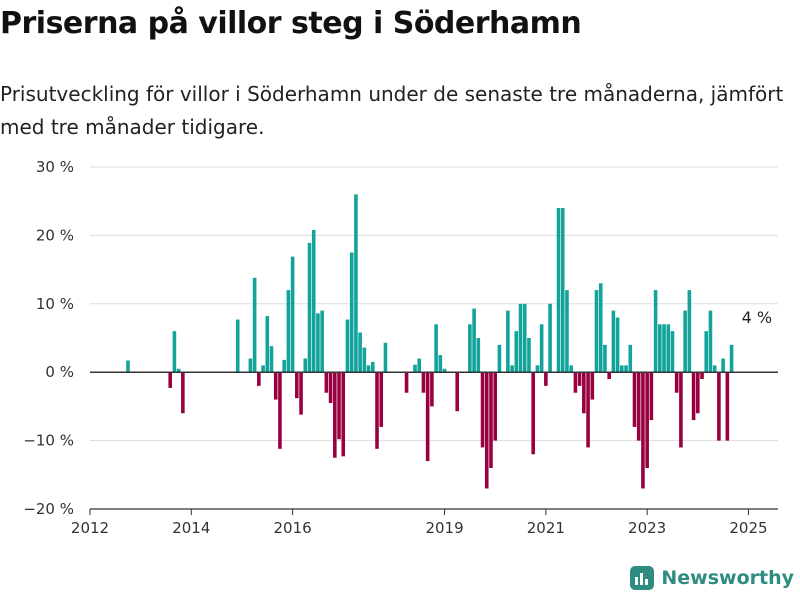 This screenshot has height=600, width=800. Describe the element at coordinates (642, 578) in the screenshot. I see `newsworthy-logo-icon` at that location.